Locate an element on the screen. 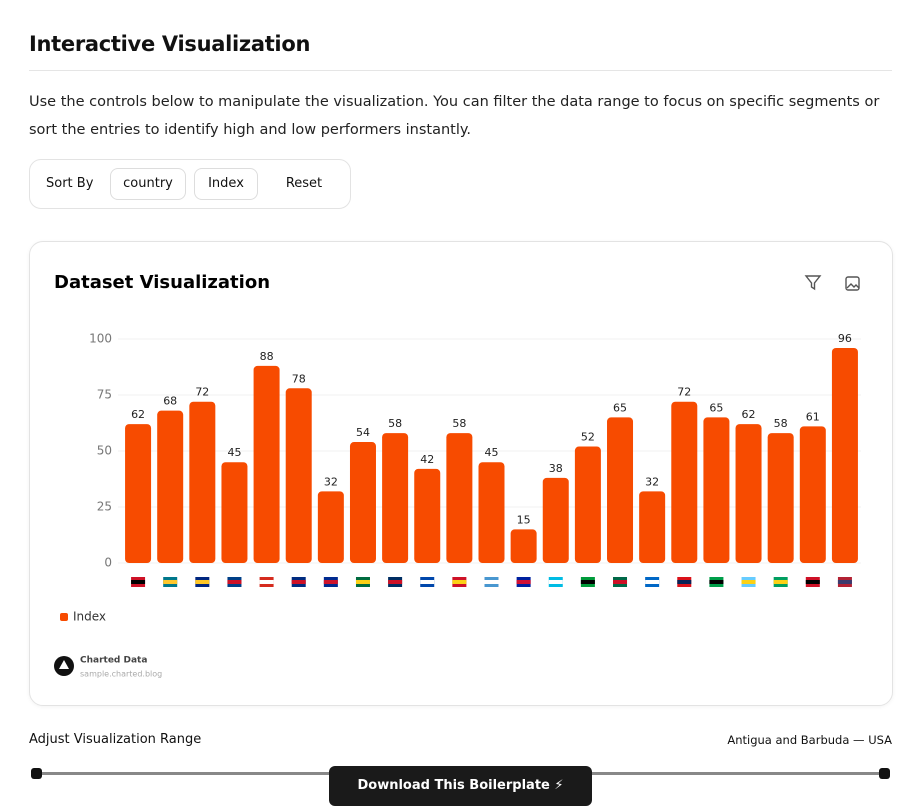 Image resolution: width=920 pixels, height=809 pixels. y-tick-label: 100 is located at coordinates (100, 339).